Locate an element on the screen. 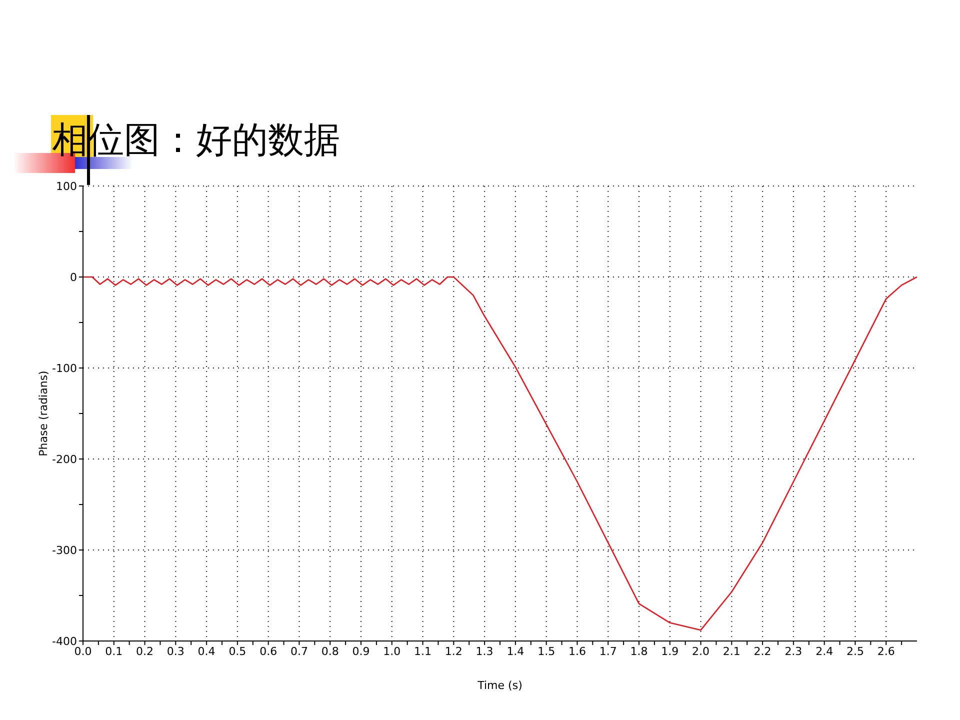  x-tick-label: 1.5 is located at coordinates (547, 651).